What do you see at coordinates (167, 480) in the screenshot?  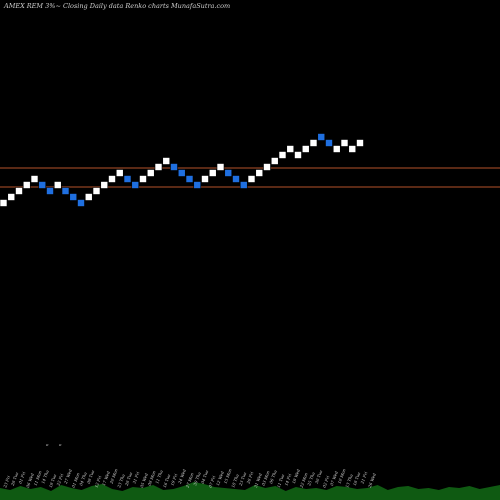 I see `date-label: 16 Tue` at bounding box center [167, 480].